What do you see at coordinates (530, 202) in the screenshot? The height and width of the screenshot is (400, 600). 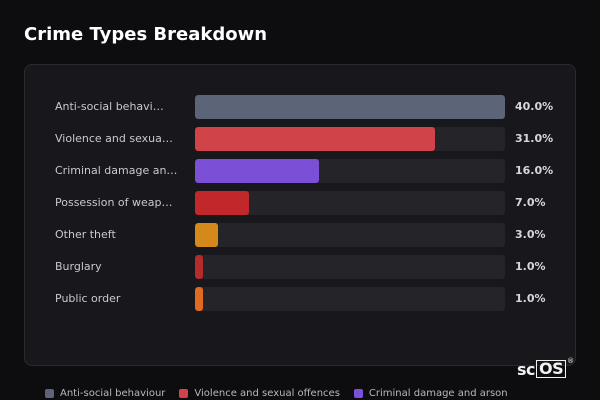 I see `bar-value-label: 7.0%` at bounding box center [530, 202].